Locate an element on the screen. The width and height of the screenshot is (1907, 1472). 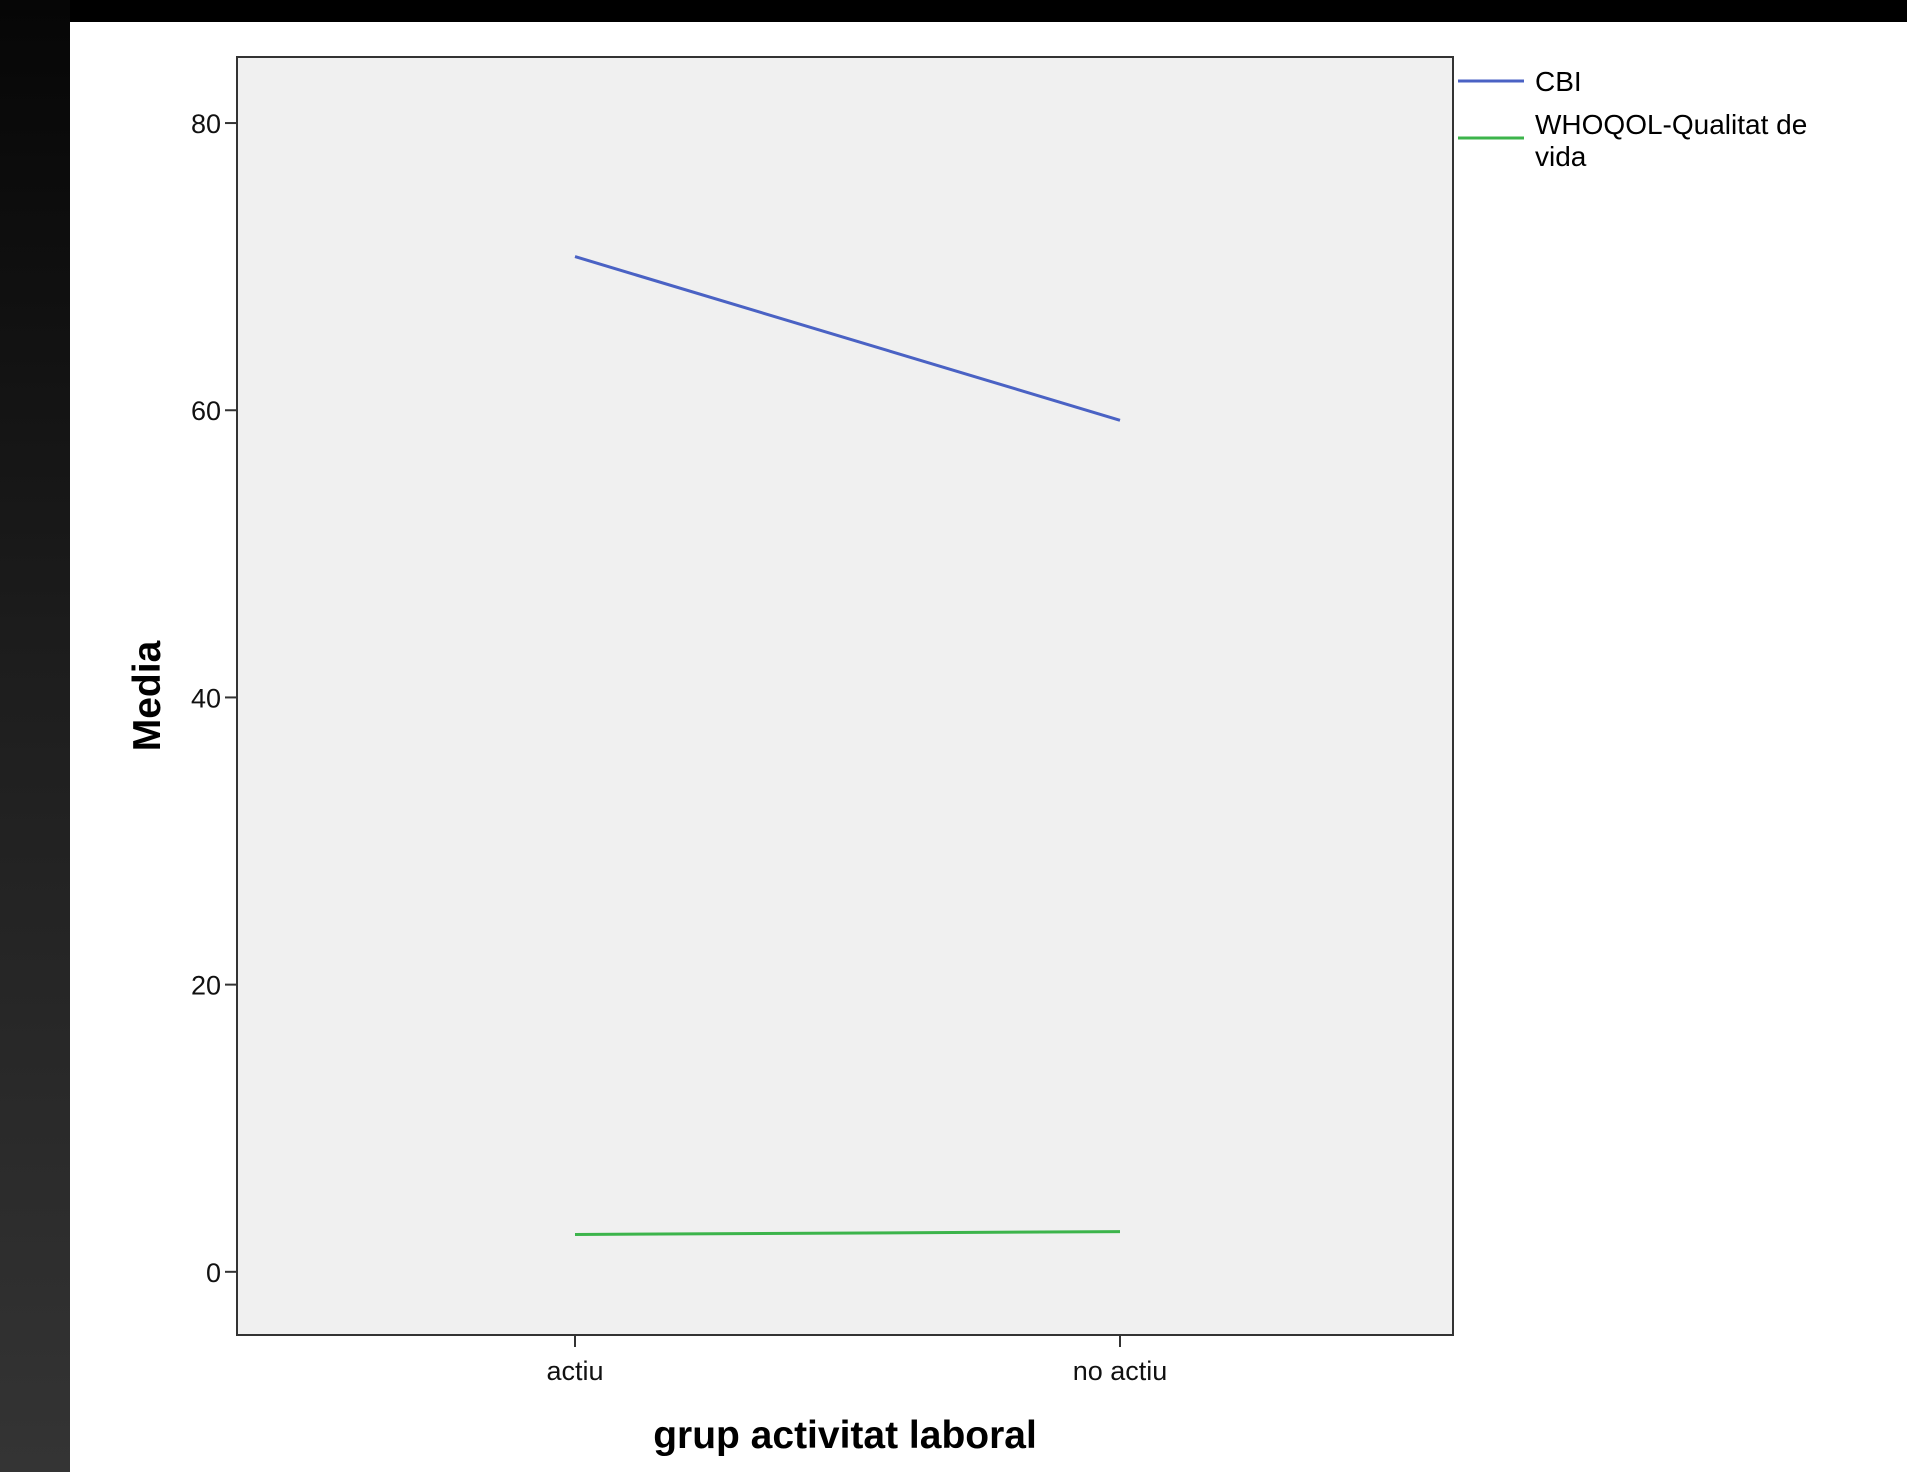
side-gradient is located at coordinates (35, 736).